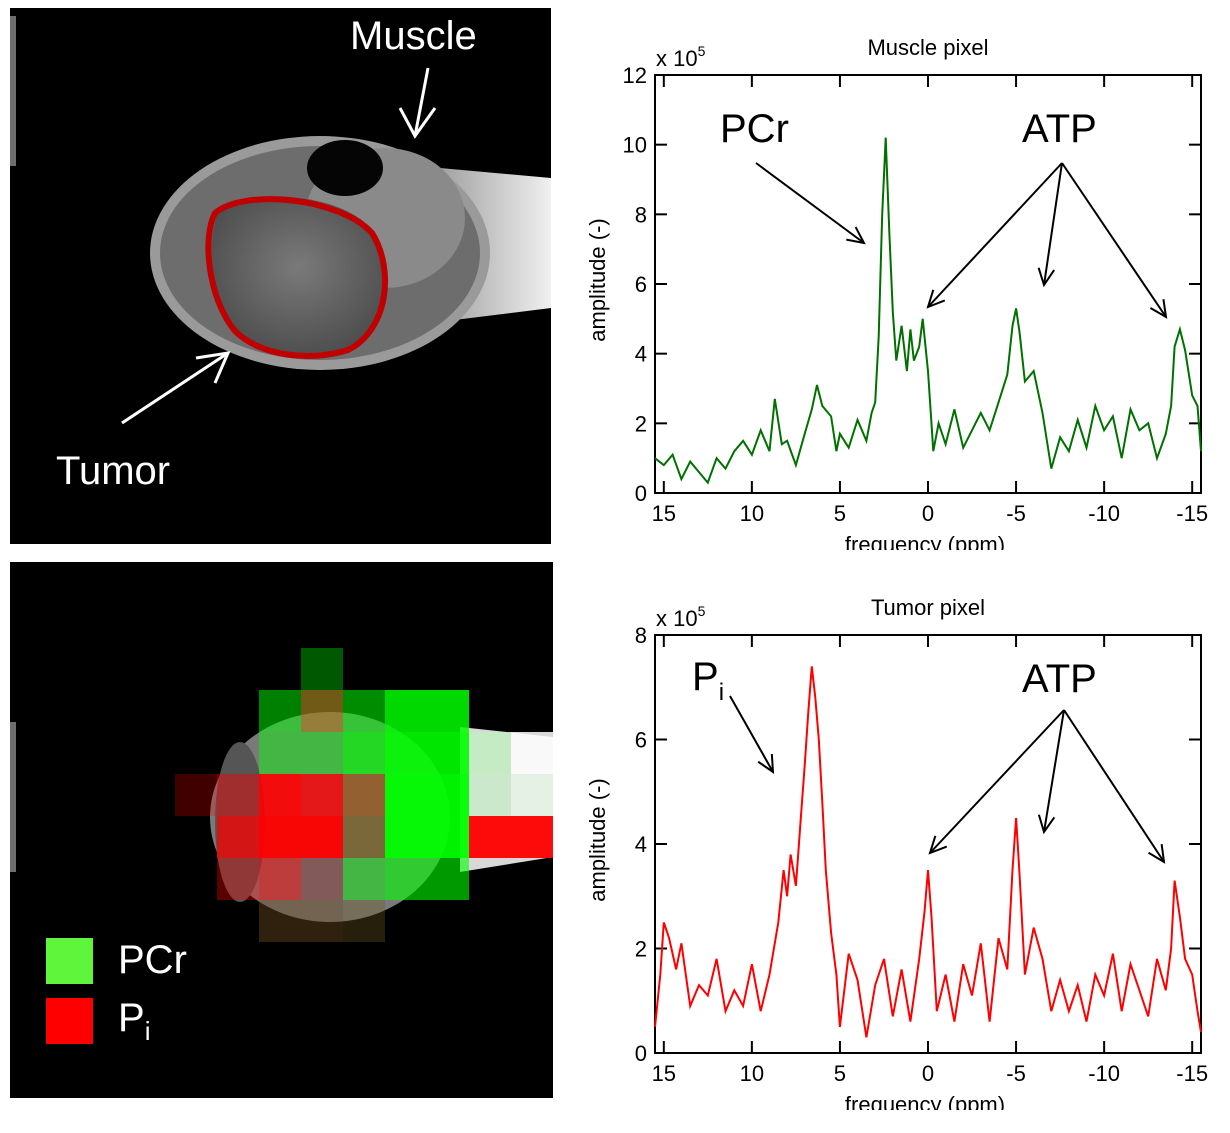 This screenshot has width=1230, height=1133. I want to click on muscle-arrow, so click(421, 102).